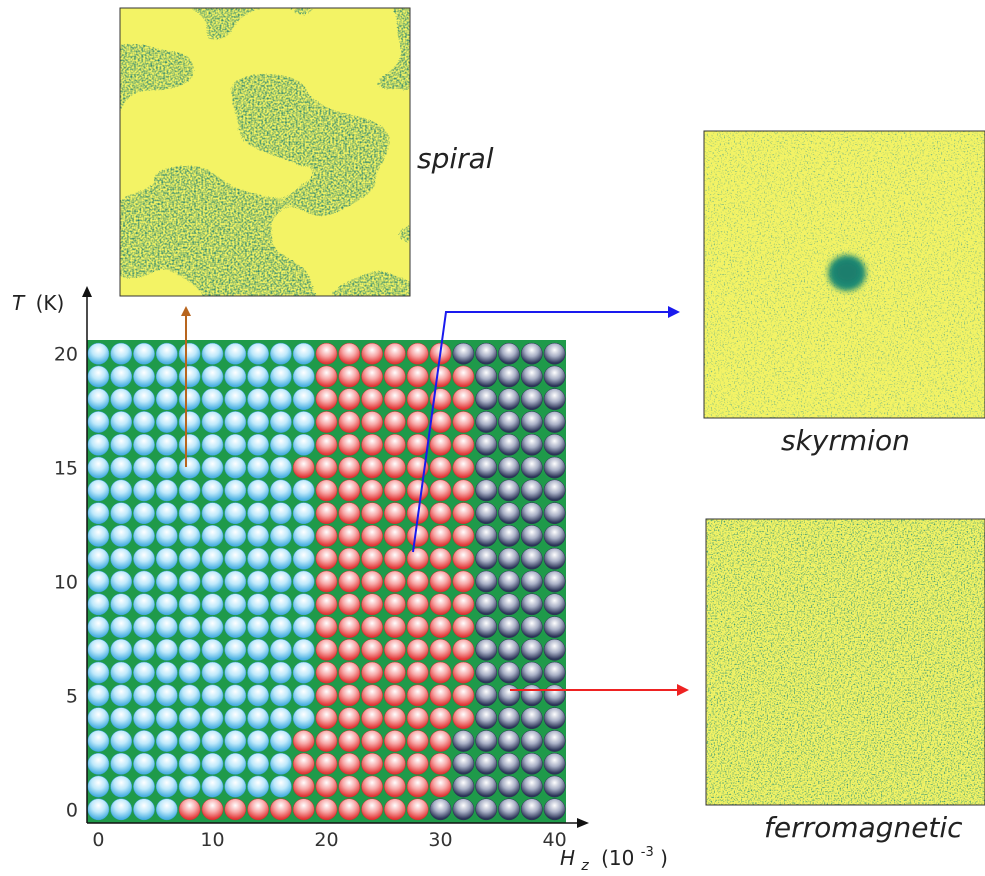  Describe the element at coordinates (72, 810) in the screenshot. I see `y-tick-label: 0` at that location.